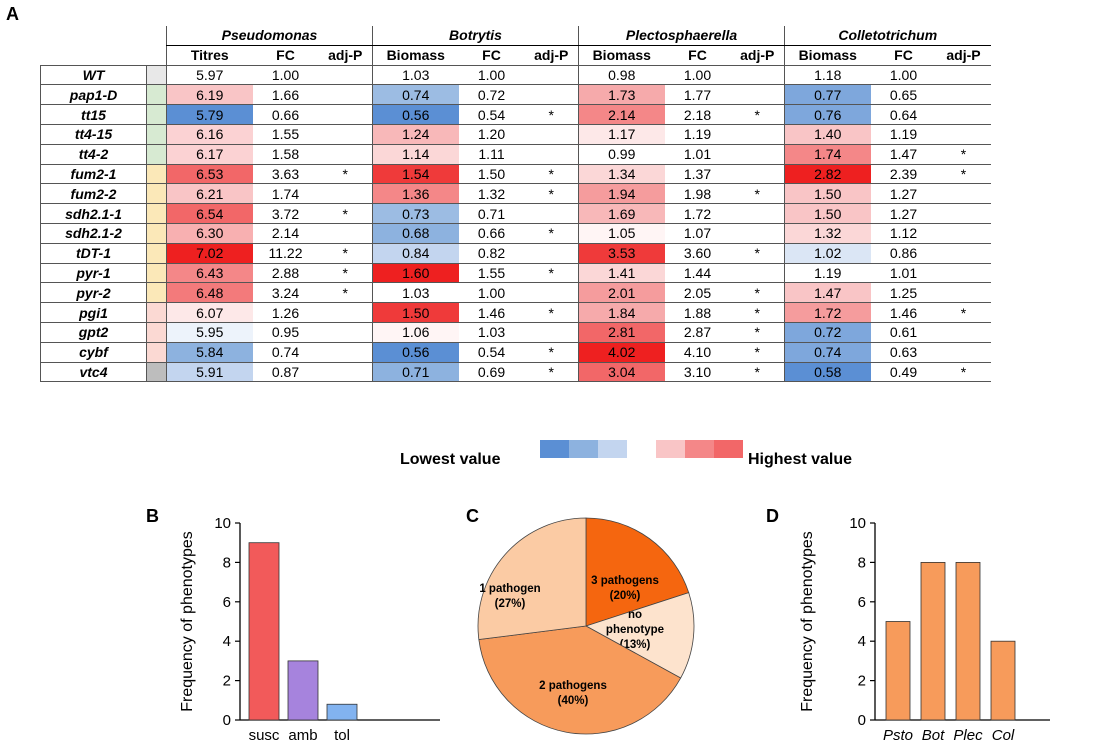  Describe the element at coordinates (903, 114) in the screenshot. I see `fc-cell: 0.64` at that location.